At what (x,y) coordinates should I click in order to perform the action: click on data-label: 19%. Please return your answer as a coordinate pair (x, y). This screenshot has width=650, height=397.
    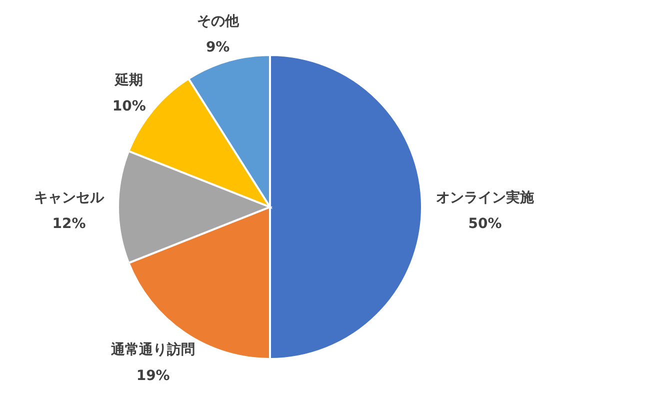
    Looking at the image, I should click on (153, 376).